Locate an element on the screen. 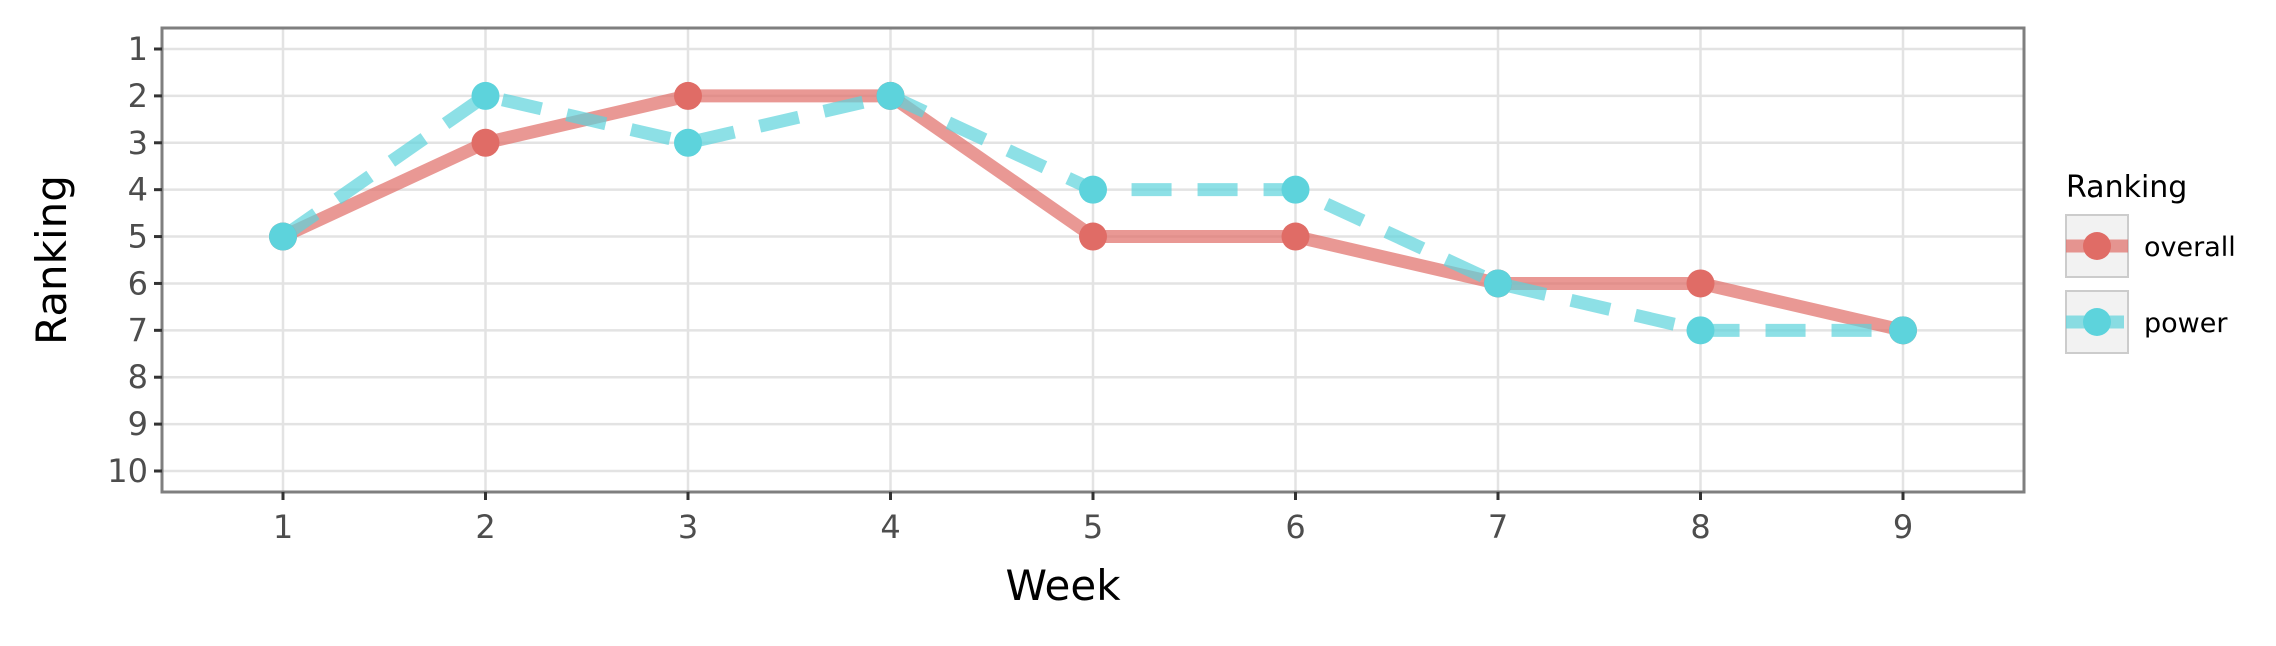 The height and width of the screenshot is (646, 2276). legend-label-power: power is located at coordinates (2186, 323).